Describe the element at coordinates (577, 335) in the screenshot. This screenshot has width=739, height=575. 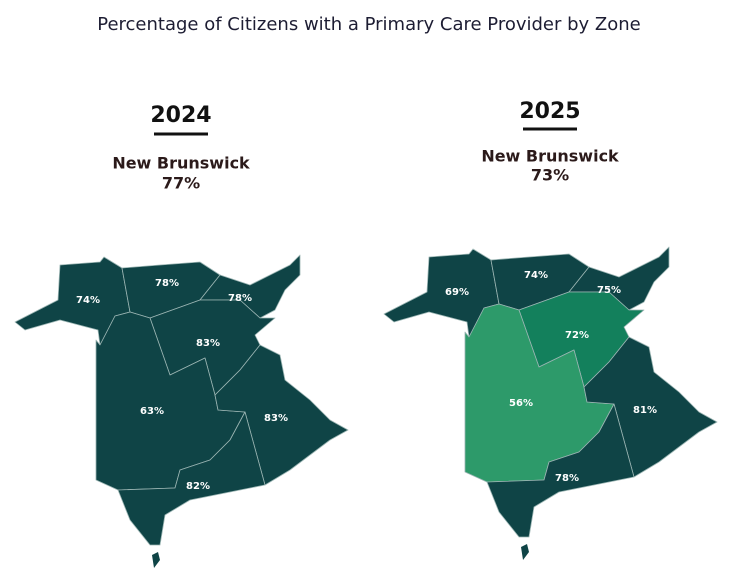
I see `zone-label: 72%` at that location.